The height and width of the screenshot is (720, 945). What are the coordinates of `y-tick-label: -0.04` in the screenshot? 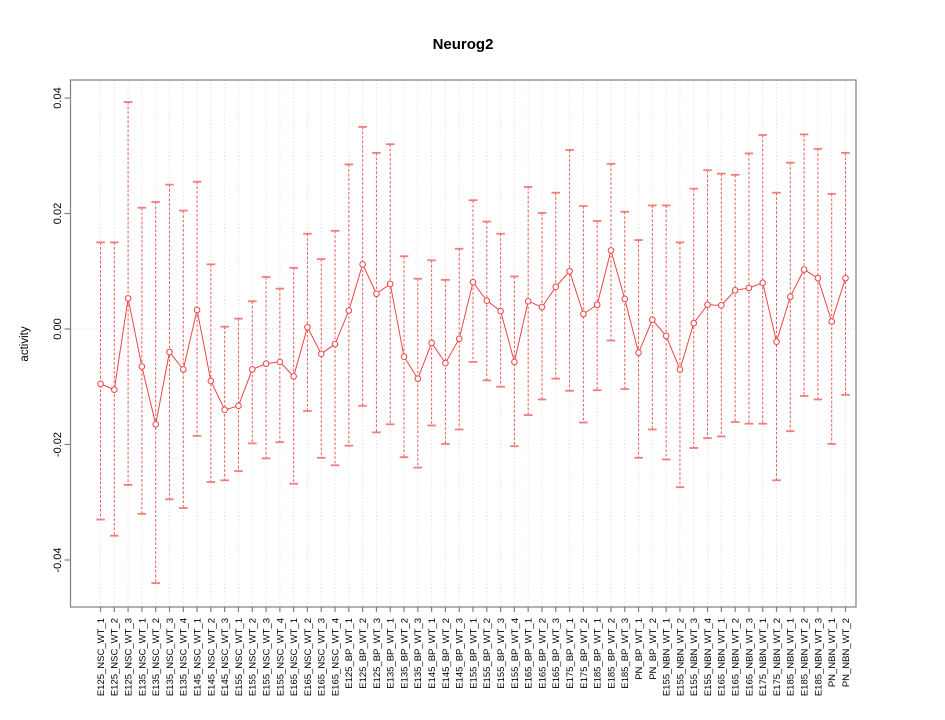 It's located at (58, 559).